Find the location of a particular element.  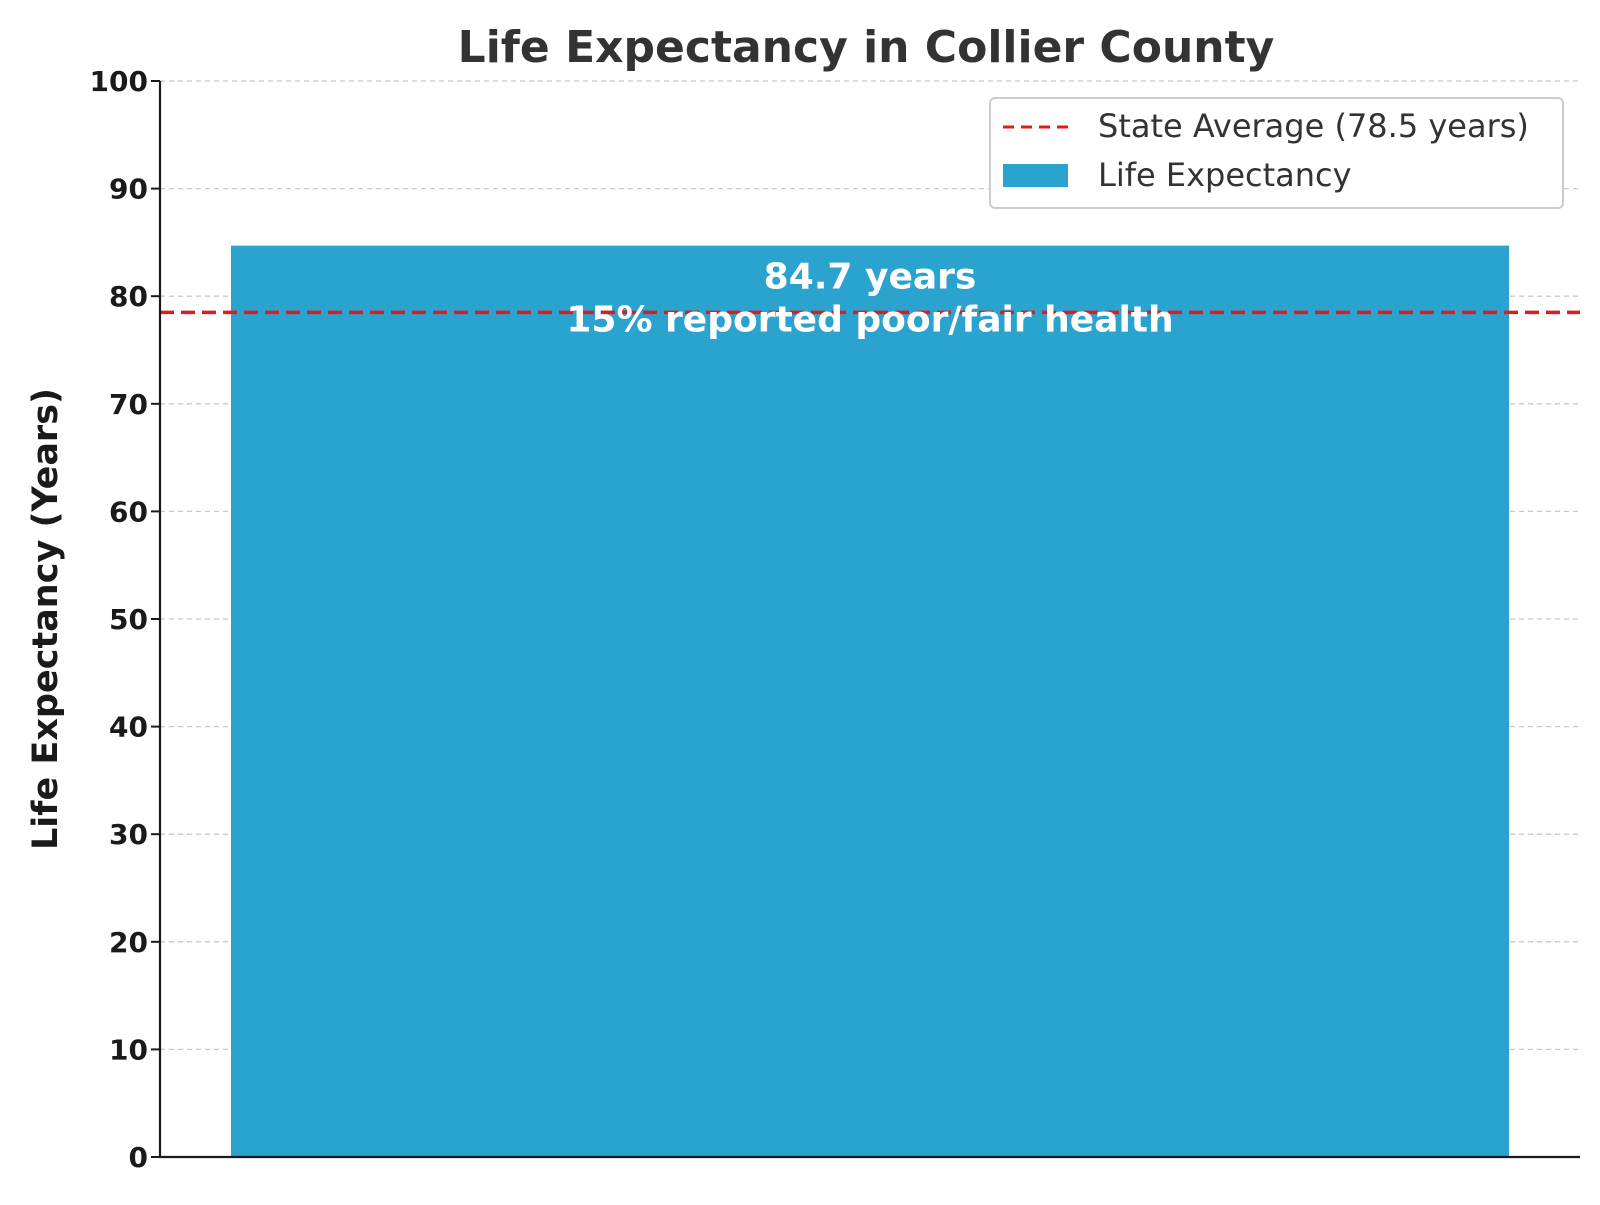

y-axis-label: Life Expectancy (Years) is located at coordinates (46, 619).